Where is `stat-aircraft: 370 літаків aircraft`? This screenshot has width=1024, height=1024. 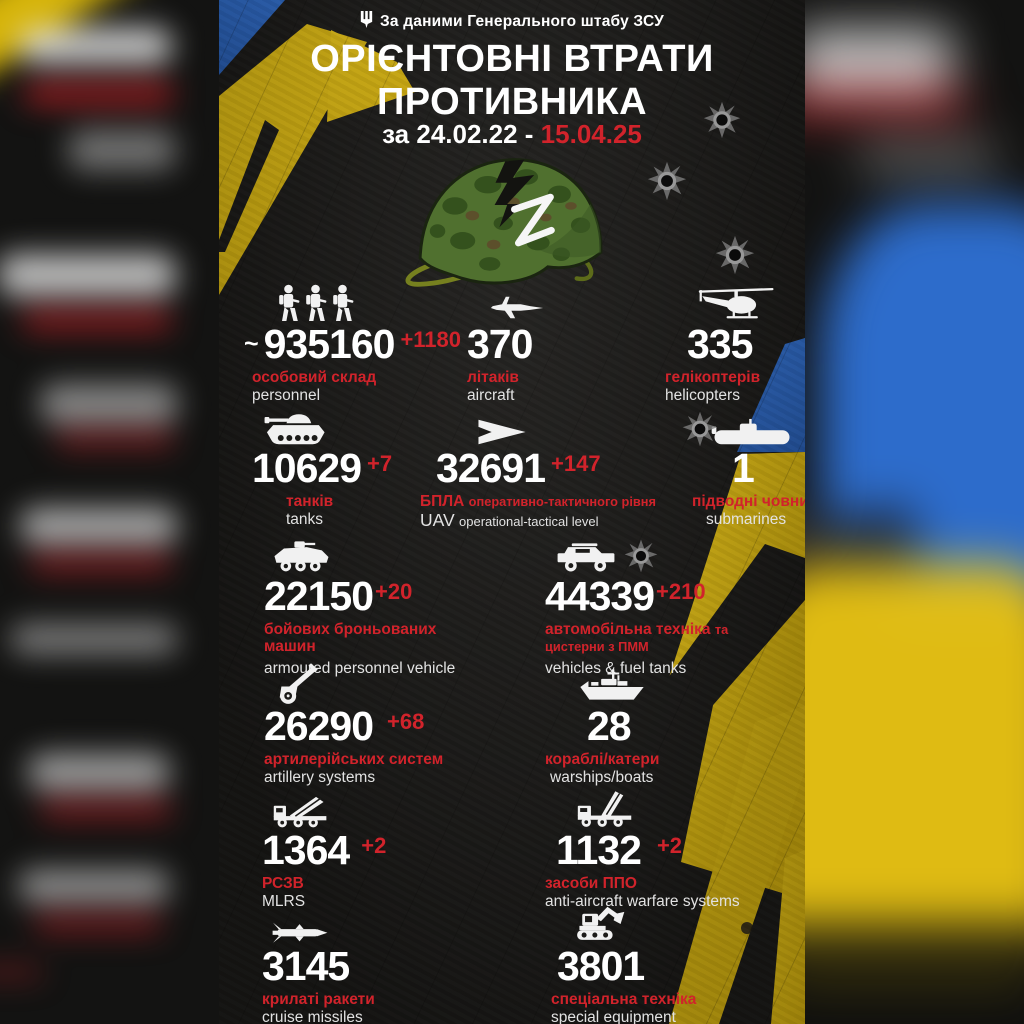
stat-aircraft: 370 літаків aircraft is located at coordinates (542, 344).